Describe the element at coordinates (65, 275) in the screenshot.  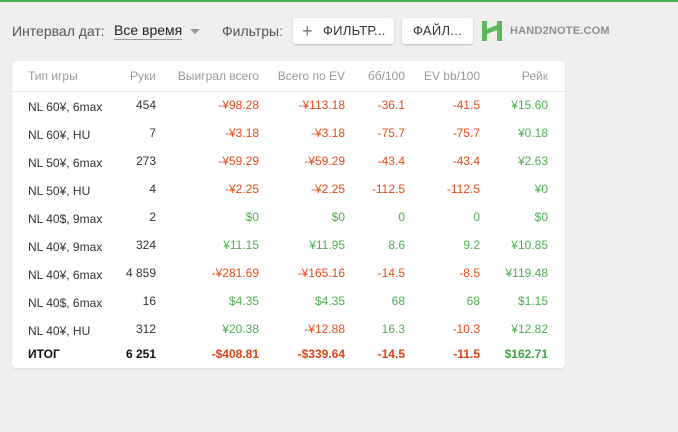
I see `cell-game-type: NL 40¥, 6max` at that location.